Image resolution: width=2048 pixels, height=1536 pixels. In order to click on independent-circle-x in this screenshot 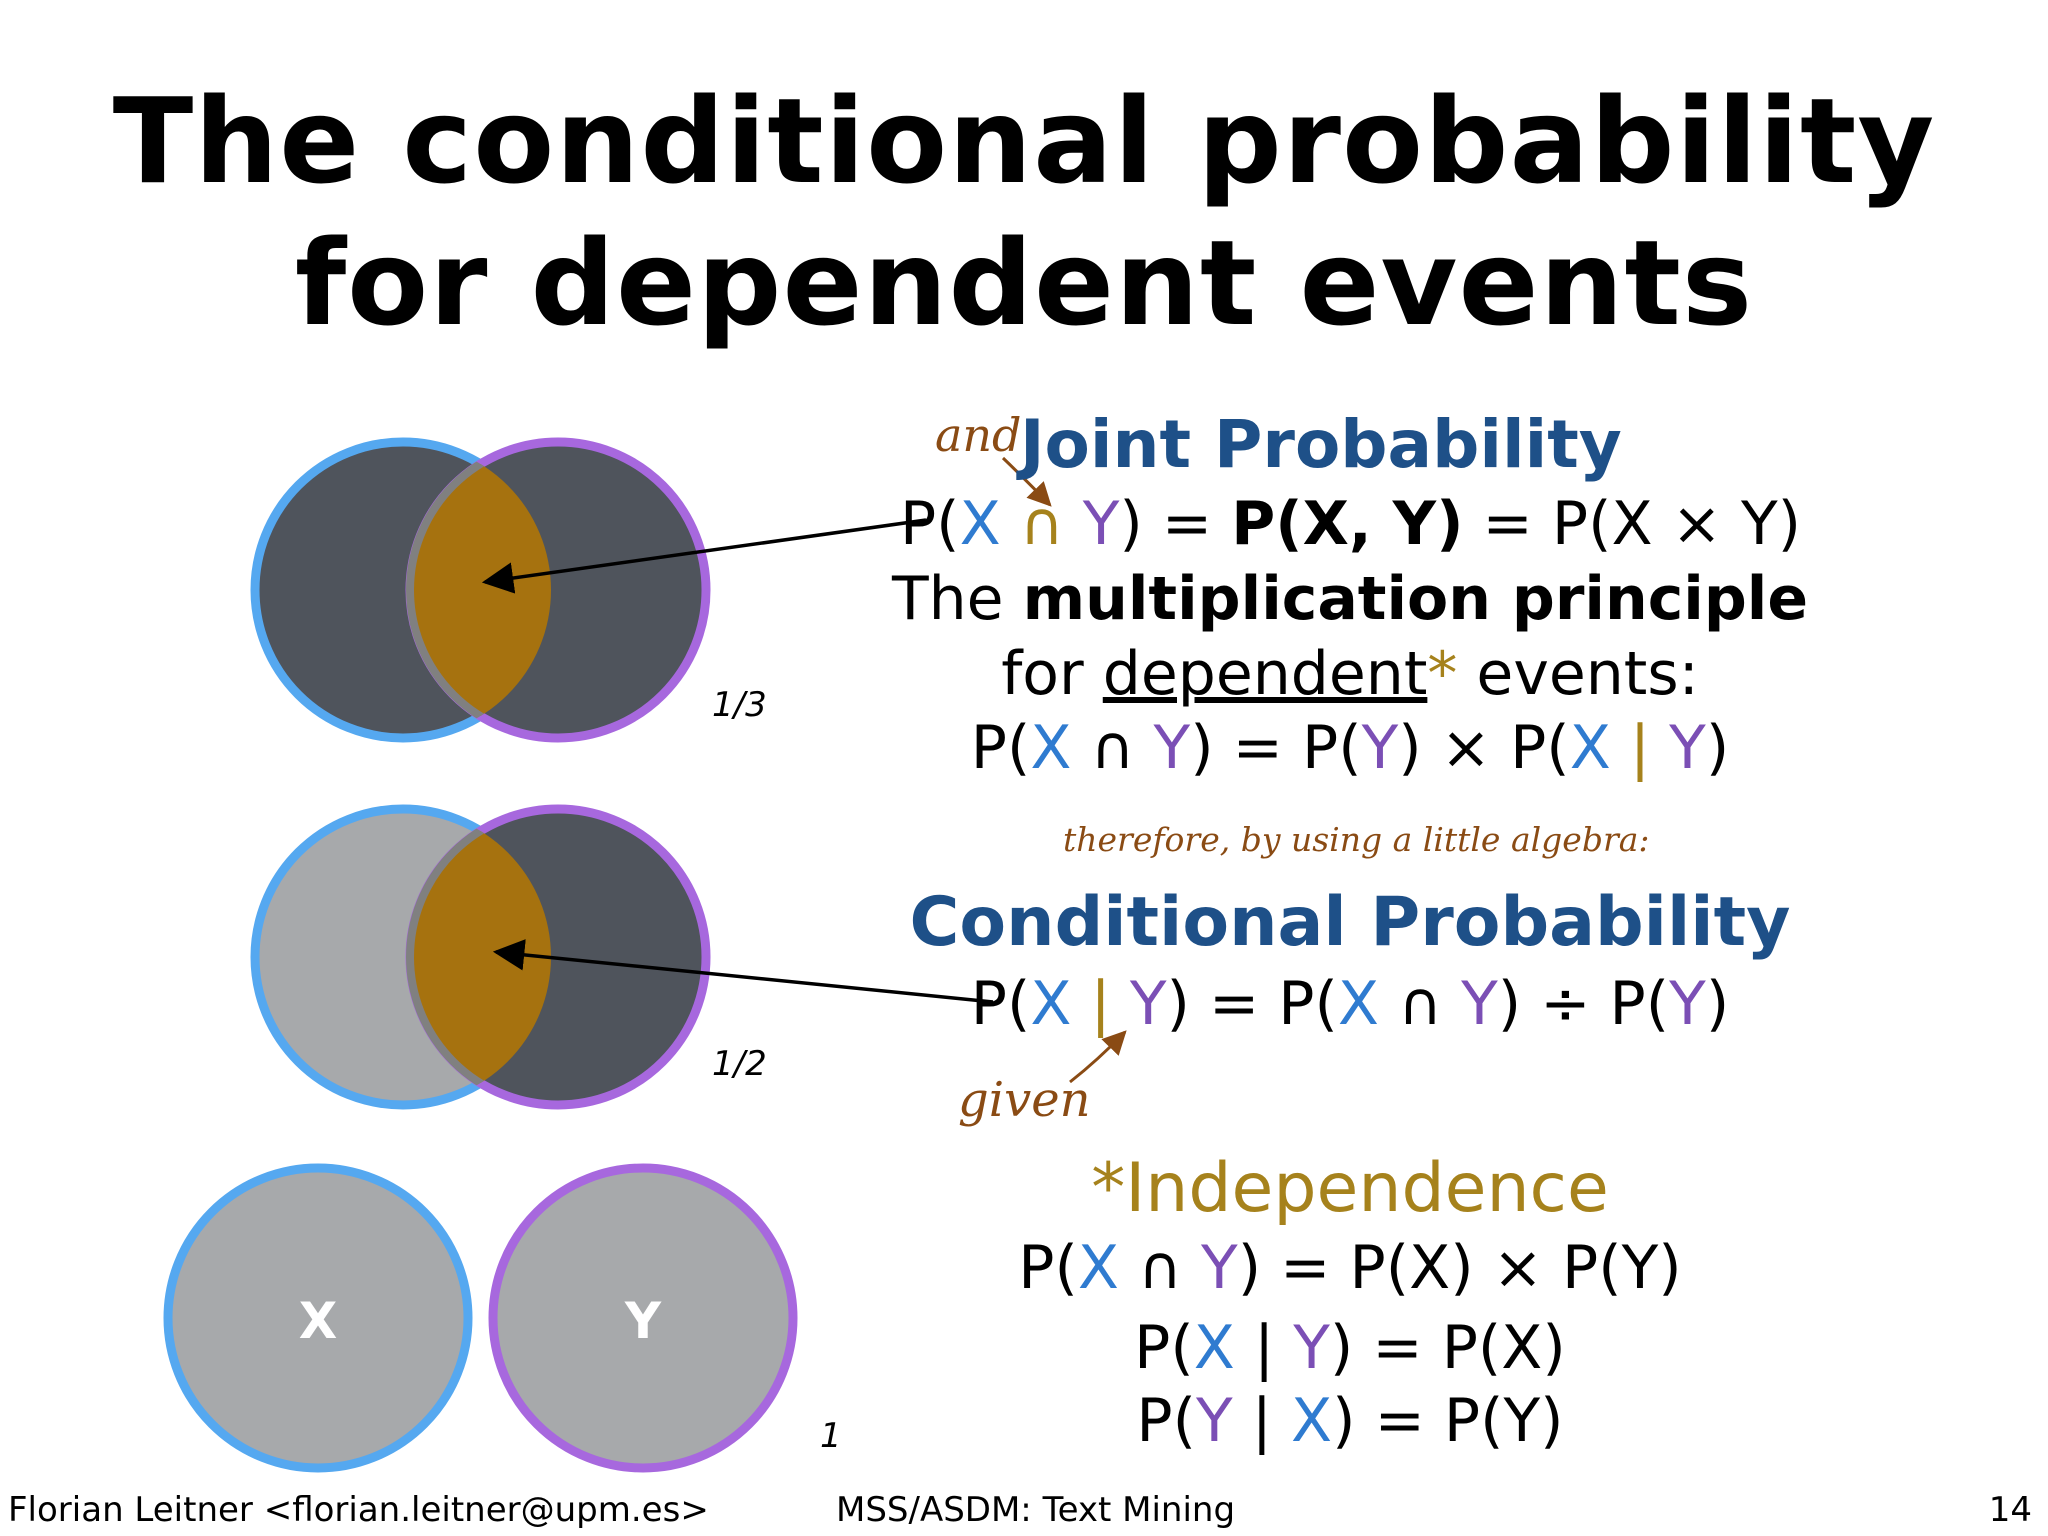, I will do `click(318, 1318)`.